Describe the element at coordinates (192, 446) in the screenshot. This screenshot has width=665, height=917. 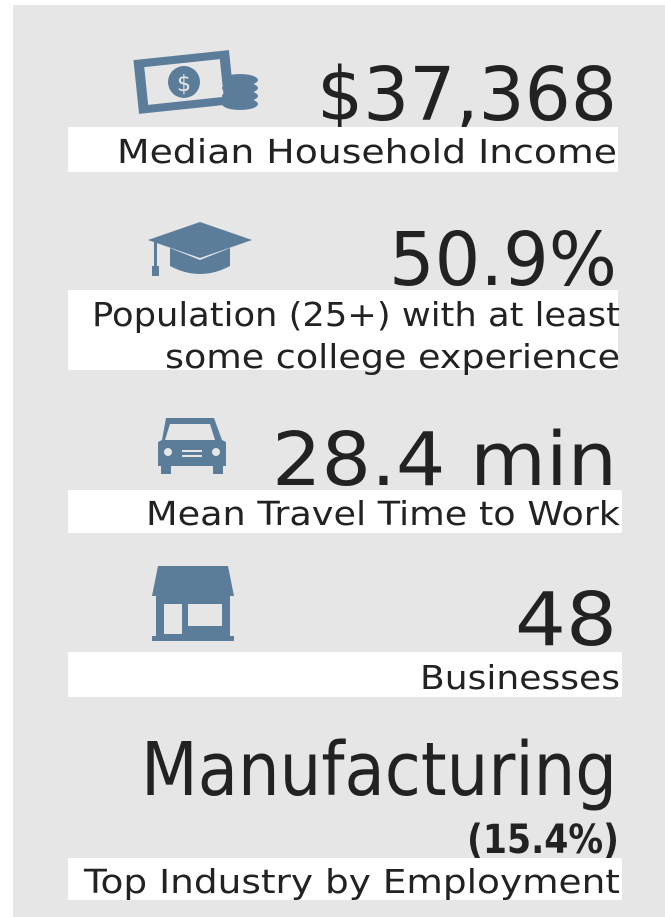
I see `car-icon` at that location.